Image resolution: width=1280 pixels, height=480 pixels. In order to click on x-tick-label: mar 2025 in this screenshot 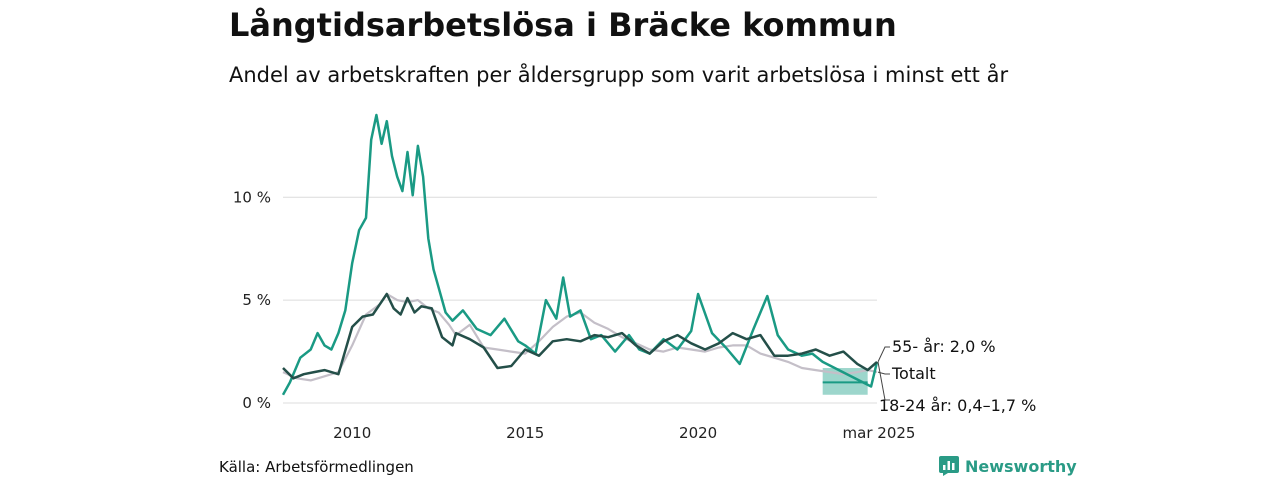, I will do `click(879, 433)`.